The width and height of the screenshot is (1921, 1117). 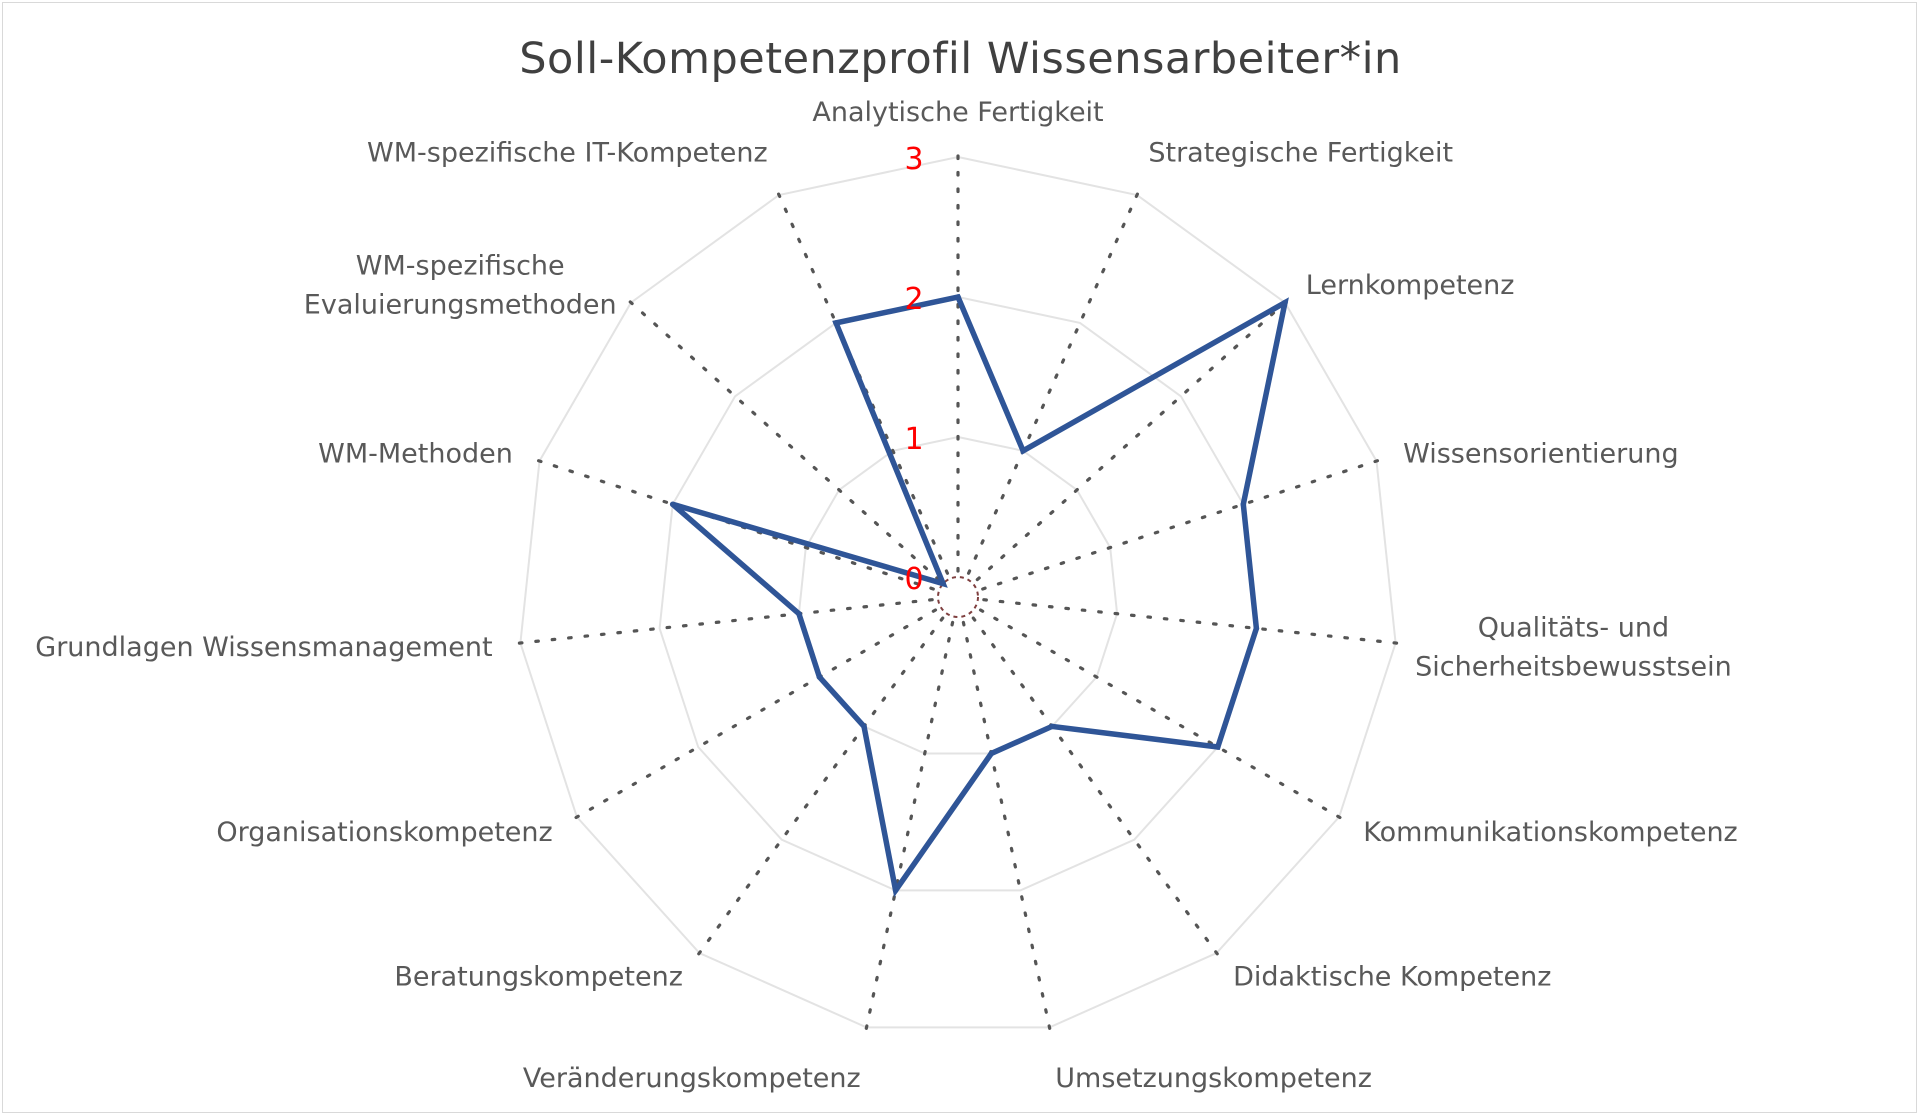 What do you see at coordinates (913, 299) in the screenshot?
I see `tick-label-2: 2` at bounding box center [913, 299].